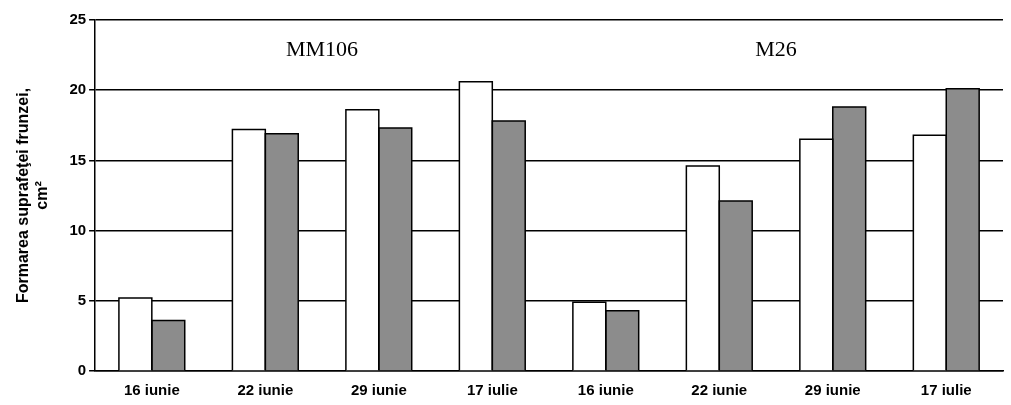 The height and width of the screenshot is (405, 1011). I want to click on y-axis-title: Formarea suprafeţei frunzei, cm², so click(32, 195).